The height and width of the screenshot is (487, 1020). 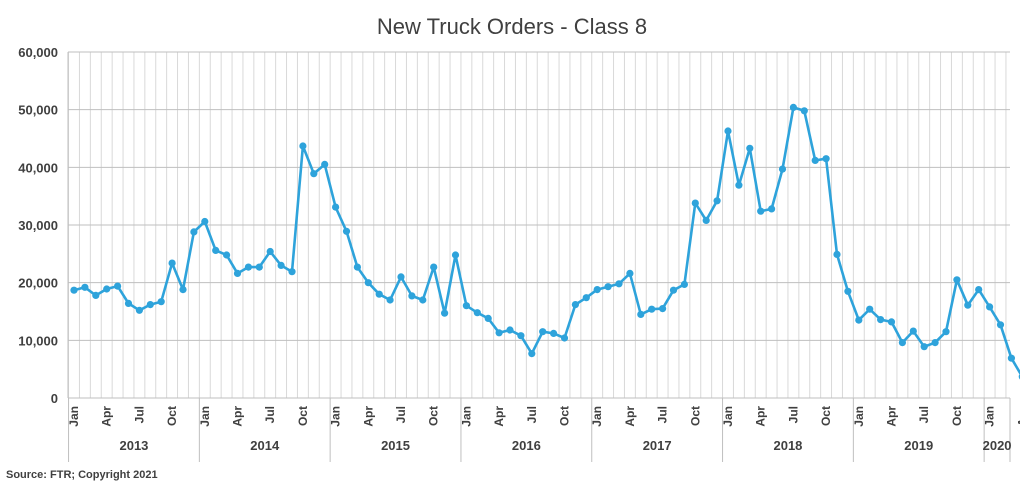 What do you see at coordinates (38, 52) in the screenshot?
I see `y-tick-label: 60,000` at bounding box center [38, 52].